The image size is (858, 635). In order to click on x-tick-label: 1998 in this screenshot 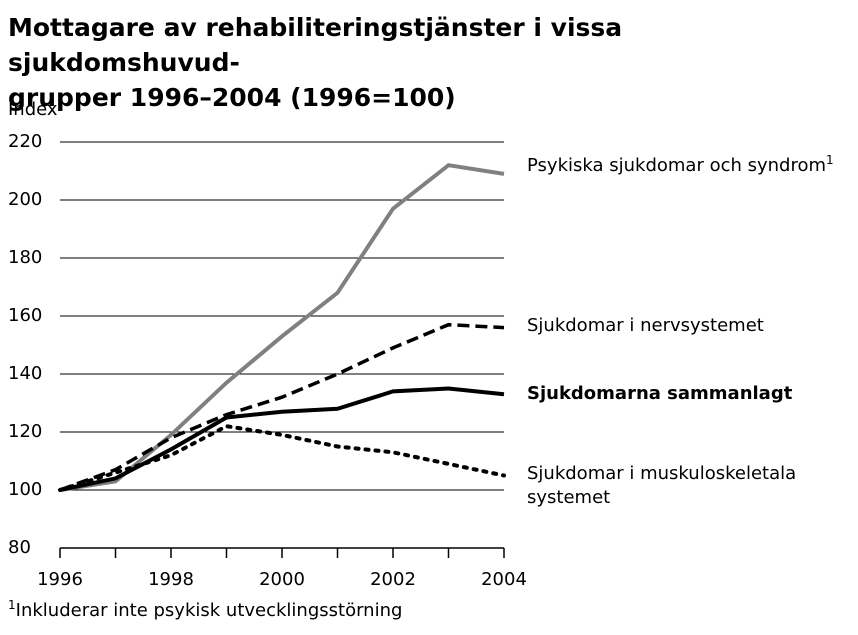, I will do `click(171, 579)`.